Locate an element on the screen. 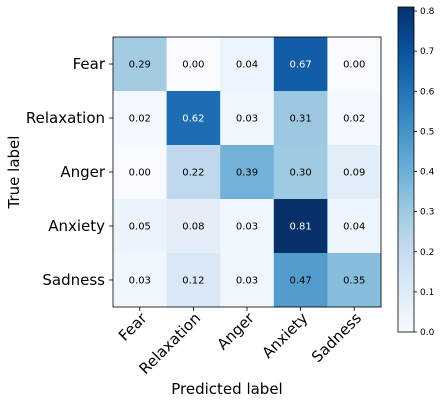 The image size is (443, 404). y-tick-labels: Fear Relaxation Anger Anxiety Sadness is located at coordinates (69, 172).